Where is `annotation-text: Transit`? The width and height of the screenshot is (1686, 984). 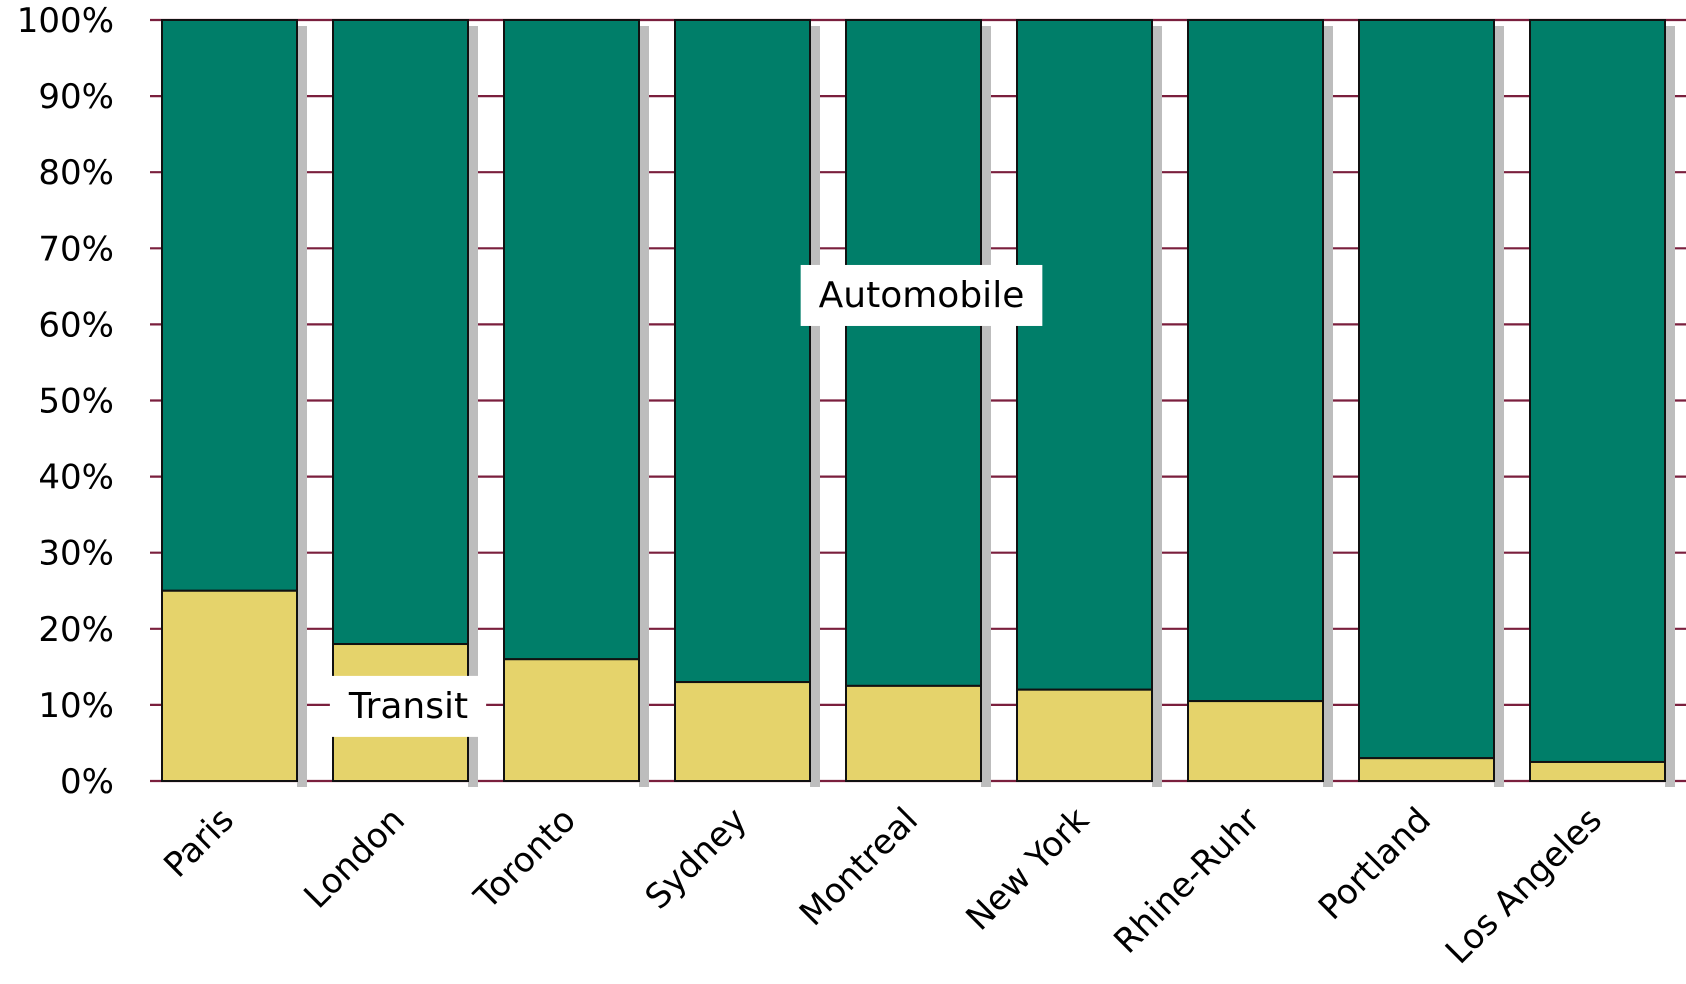
annotation-text: Transit is located at coordinates (408, 706).